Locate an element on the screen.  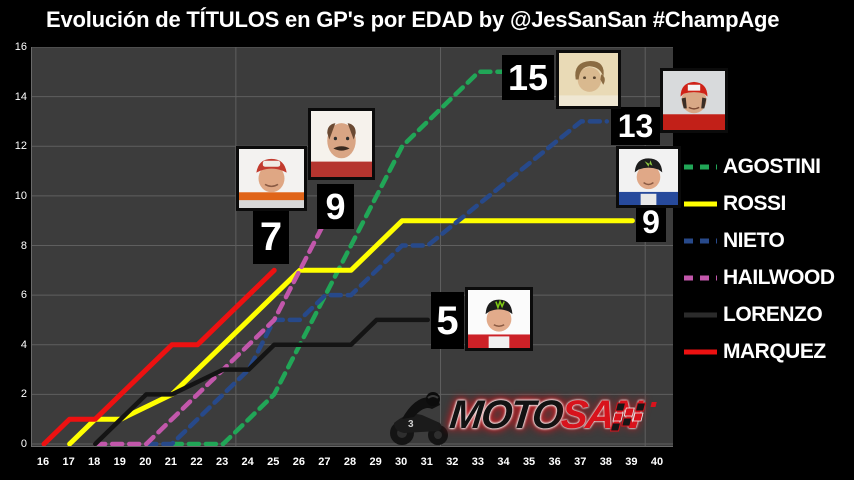
motosan-watermark: 3 MOTOSAN is located at coordinates (533, 417).